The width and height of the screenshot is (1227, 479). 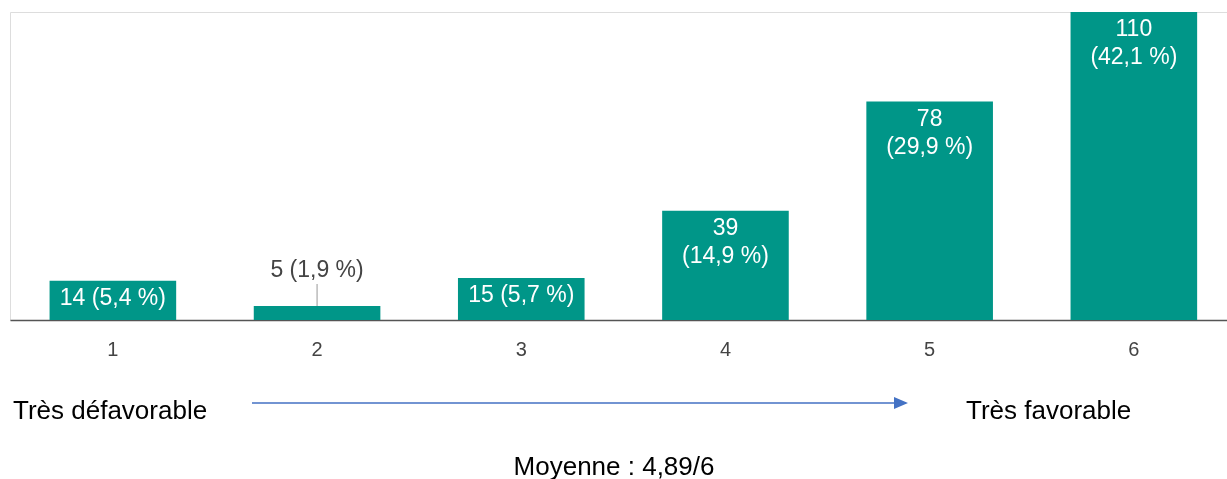 I want to click on x-tick-label: 3, so click(x=521, y=348).